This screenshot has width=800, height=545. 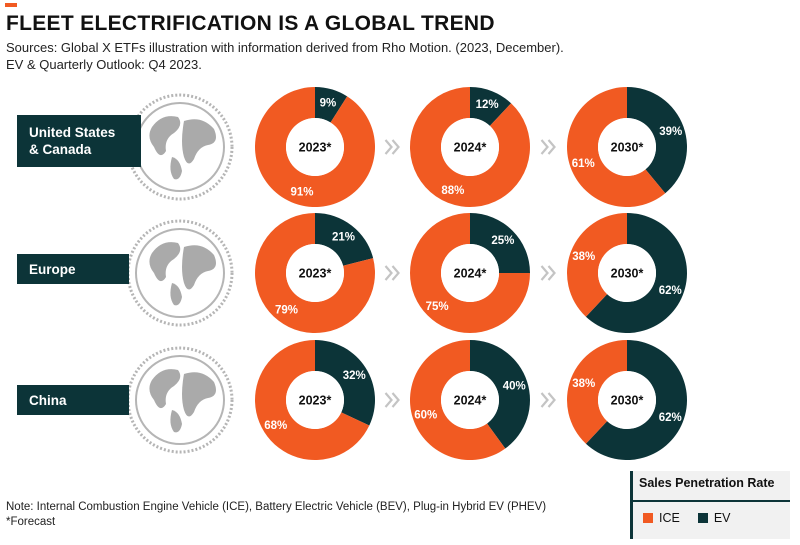 I want to click on donut-year-china-0: 2023*, so click(x=315, y=401).